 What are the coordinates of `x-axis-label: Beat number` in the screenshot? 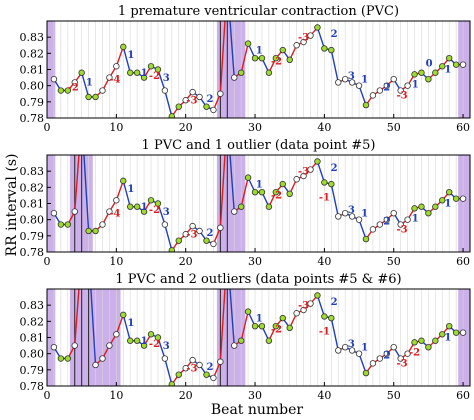 It's located at (257, 410).